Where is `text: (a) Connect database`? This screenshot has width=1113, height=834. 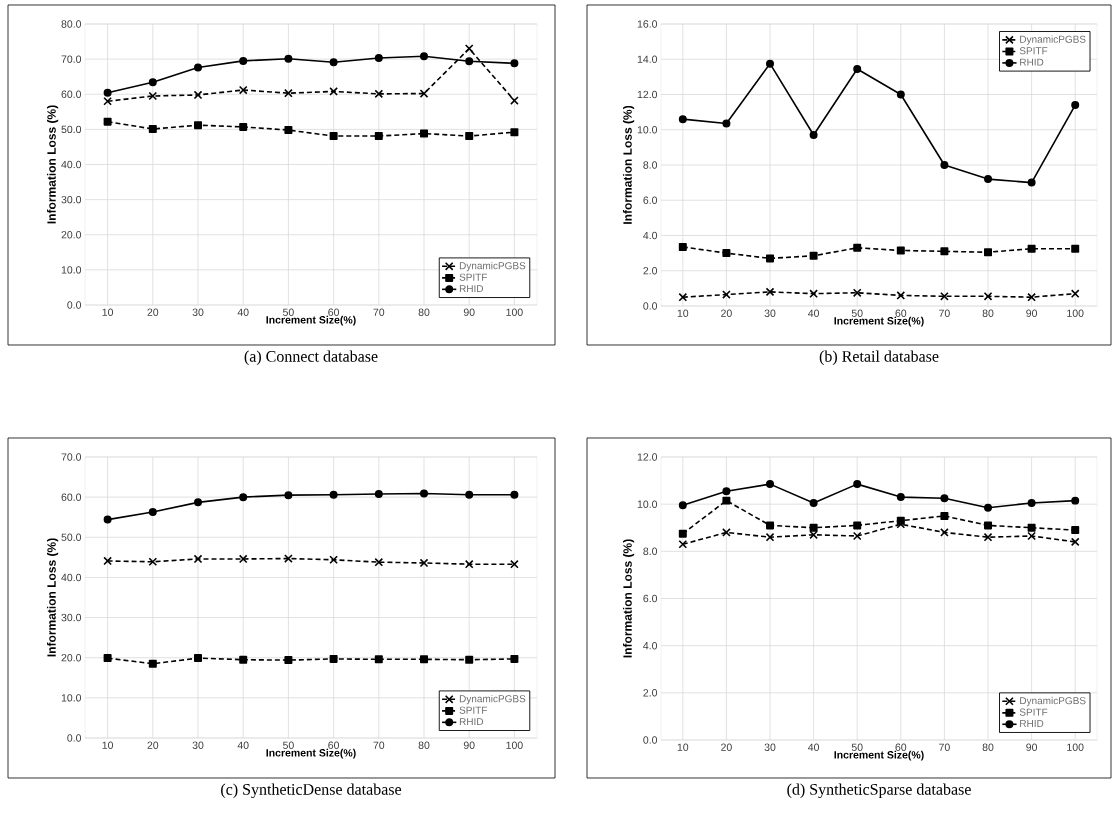 text: (a) Connect database is located at coordinates (311, 358).